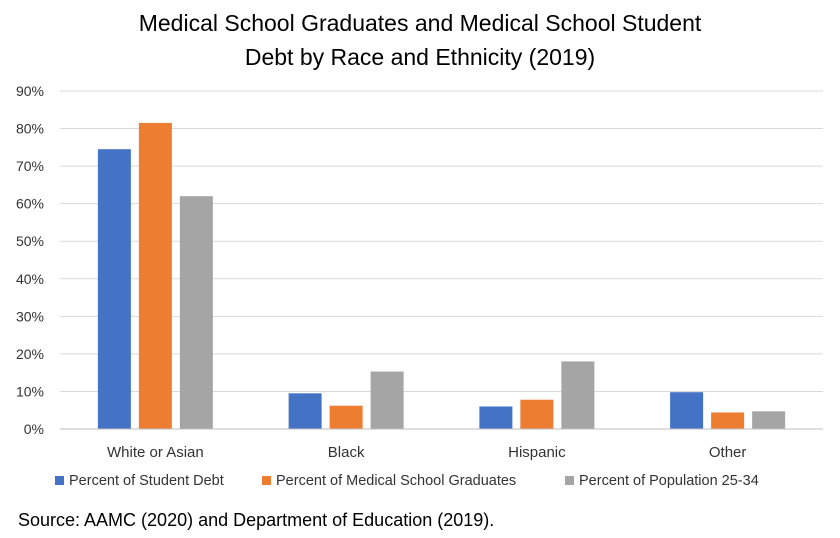  I want to click on chart-title-line-2: Debt by Race and Ethnicity (2019), so click(420, 57).